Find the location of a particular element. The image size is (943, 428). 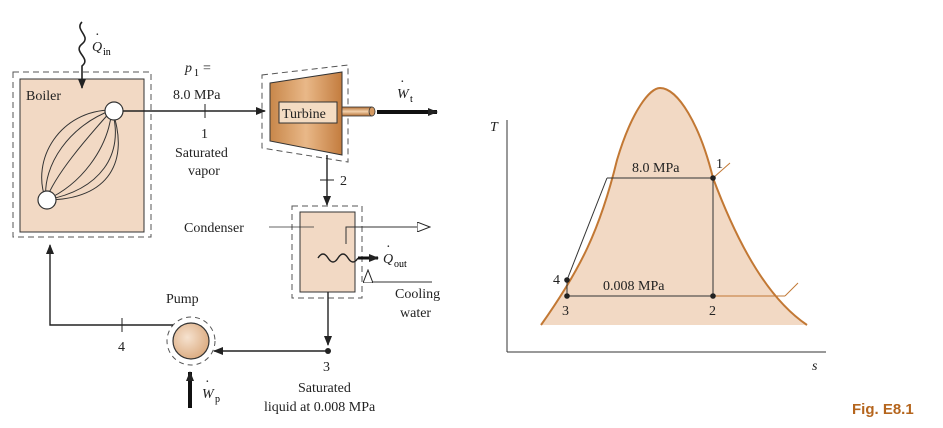

w-t-symbol: W is located at coordinates (403, 94).